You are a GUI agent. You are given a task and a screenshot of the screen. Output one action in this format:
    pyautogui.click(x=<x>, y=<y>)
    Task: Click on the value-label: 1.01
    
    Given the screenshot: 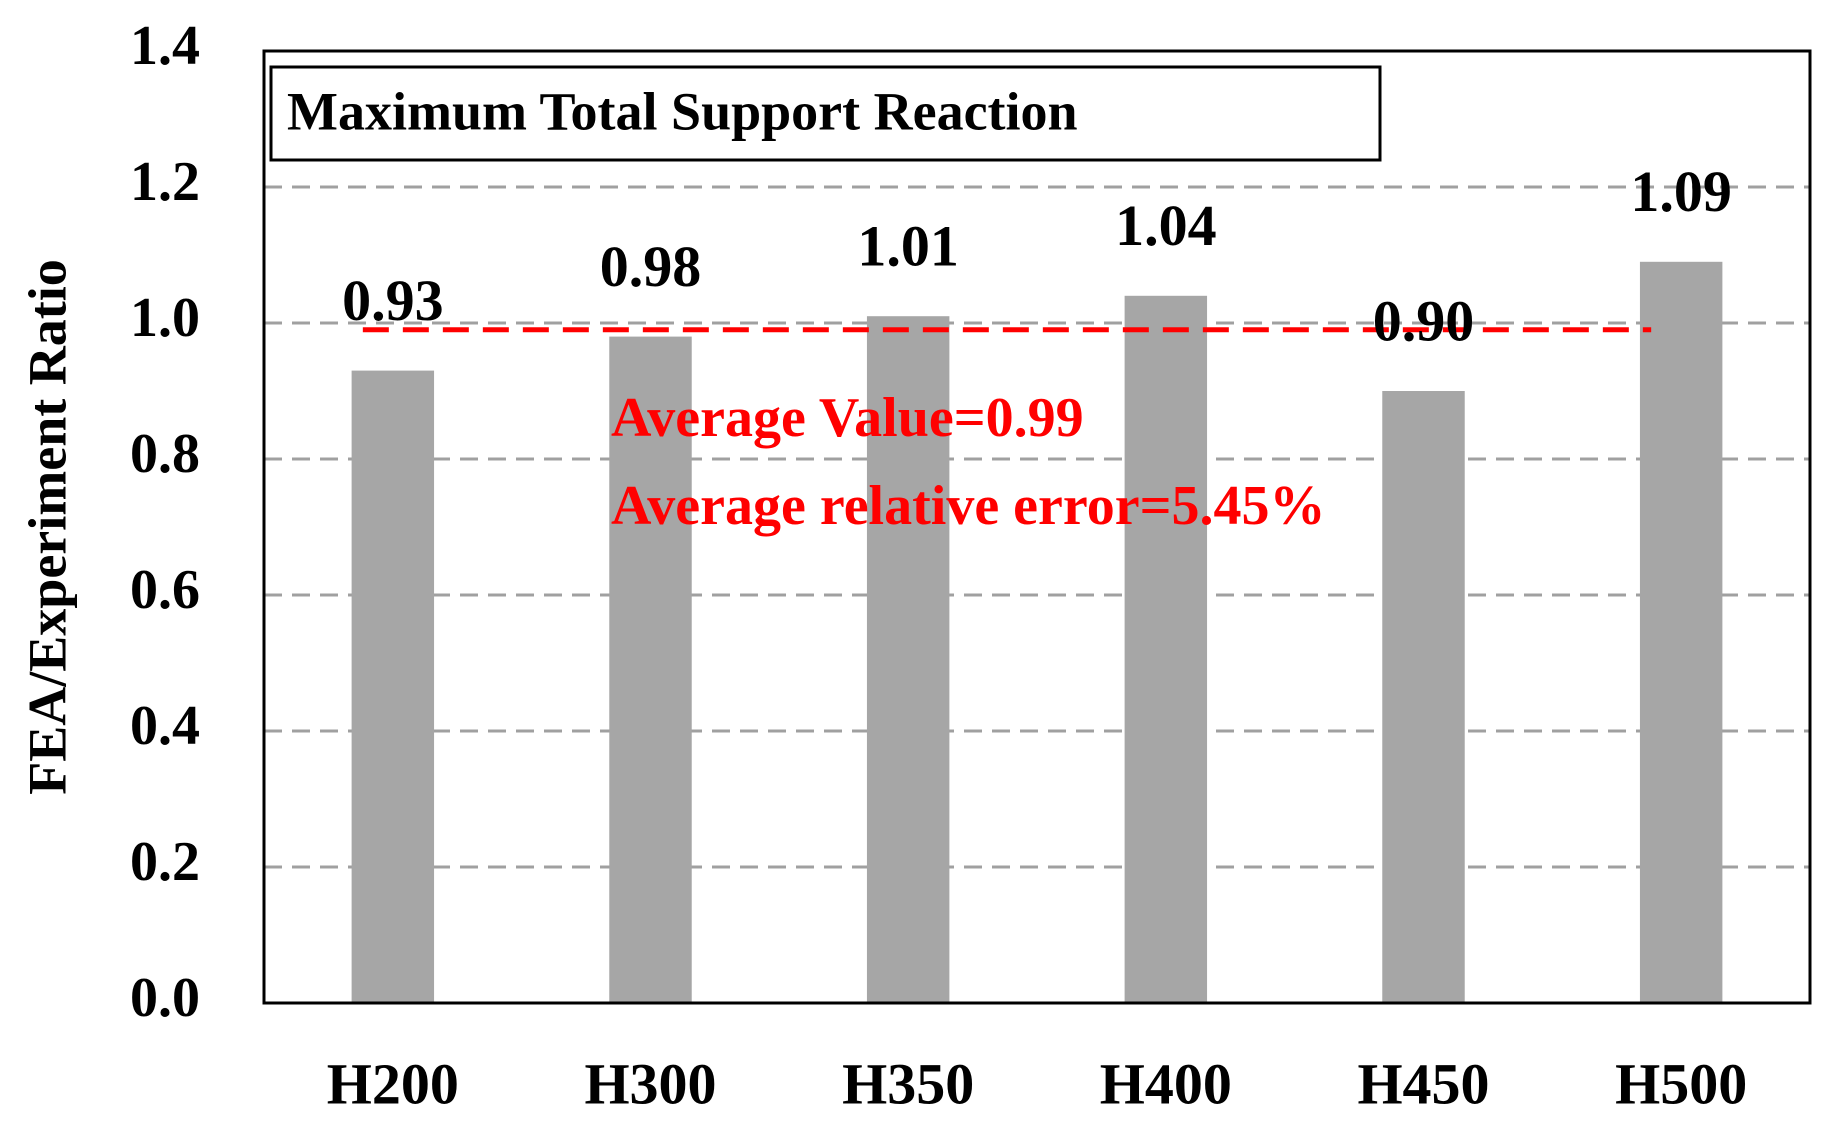 What is the action you would take?
    pyautogui.click(x=908, y=246)
    